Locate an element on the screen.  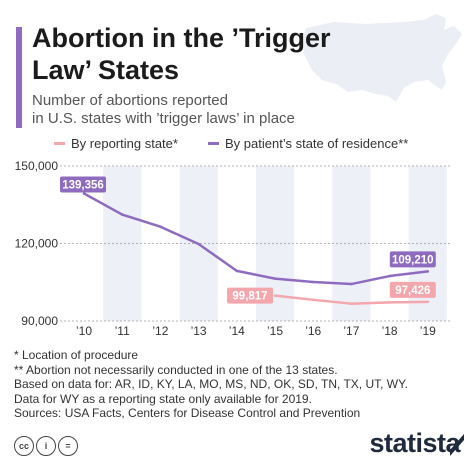
y-tick-label: 120,000 is located at coordinates (37, 244).